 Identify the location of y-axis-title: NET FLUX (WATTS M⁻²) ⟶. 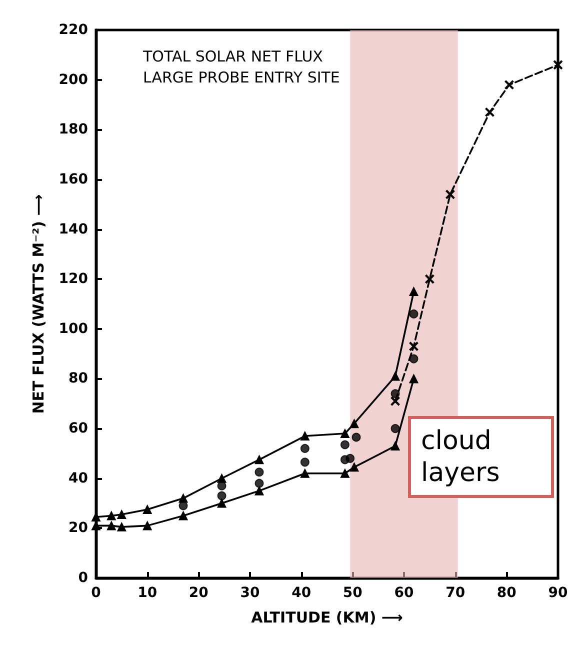
(39, 304).